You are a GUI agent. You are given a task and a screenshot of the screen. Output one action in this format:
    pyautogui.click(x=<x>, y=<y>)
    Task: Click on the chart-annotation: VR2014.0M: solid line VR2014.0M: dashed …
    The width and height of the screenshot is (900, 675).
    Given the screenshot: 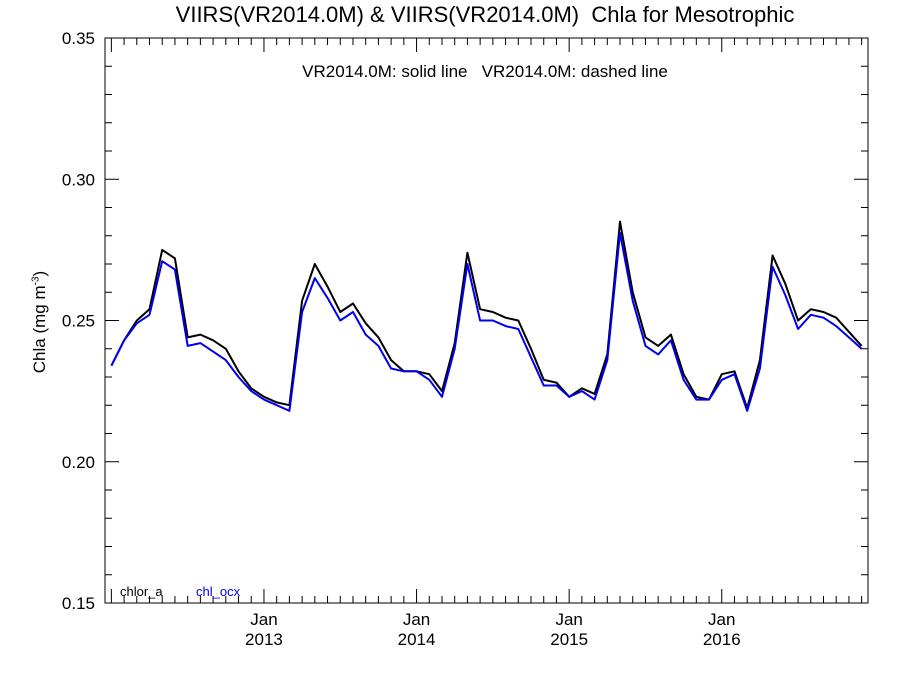 What is the action you would take?
    pyautogui.click(x=485, y=71)
    